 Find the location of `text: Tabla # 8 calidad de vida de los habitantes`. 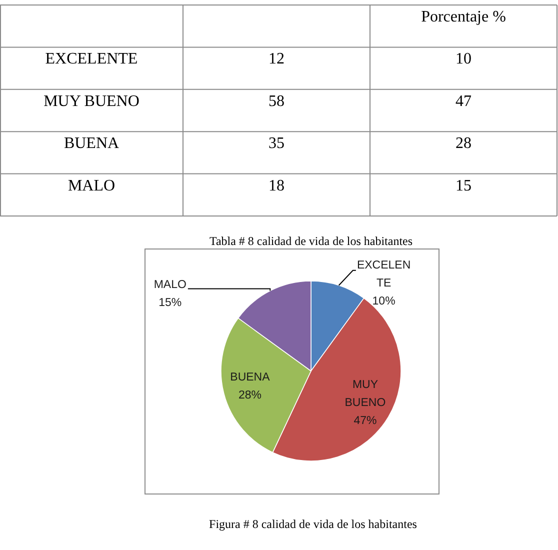

text: Tabla # 8 calidad de vida de los habitantes is located at coordinates (311, 241).